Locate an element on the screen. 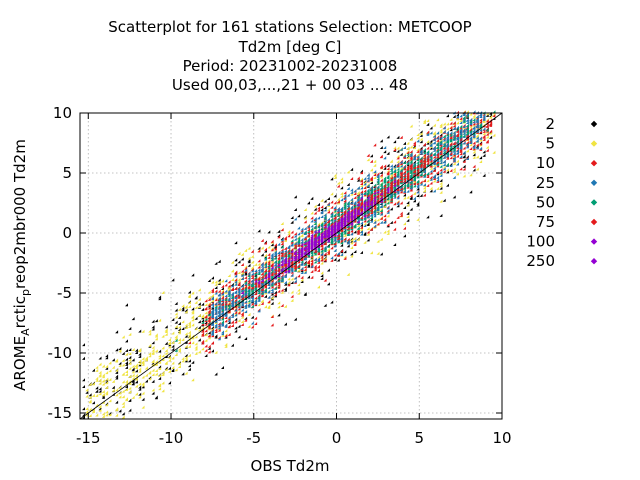 The image size is (640, 480). legend-item-100: 100 is located at coordinates (562, 242).